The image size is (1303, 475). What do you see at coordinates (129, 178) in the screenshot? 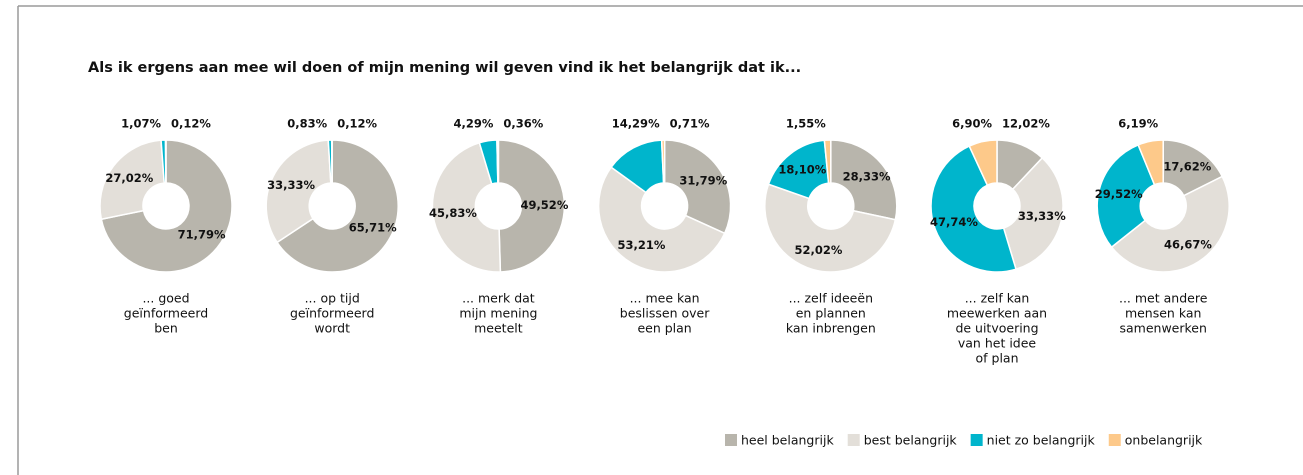
I see `value-label: 27,02%` at bounding box center [129, 178].